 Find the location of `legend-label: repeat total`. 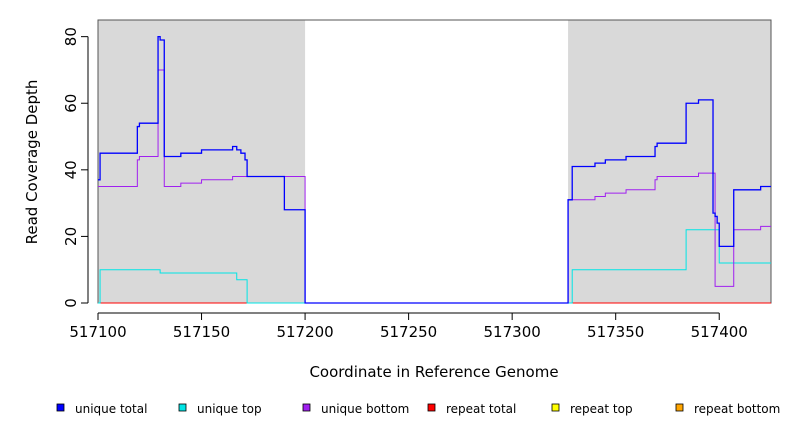

legend-label: repeat total is located at coordinates (481, 409).